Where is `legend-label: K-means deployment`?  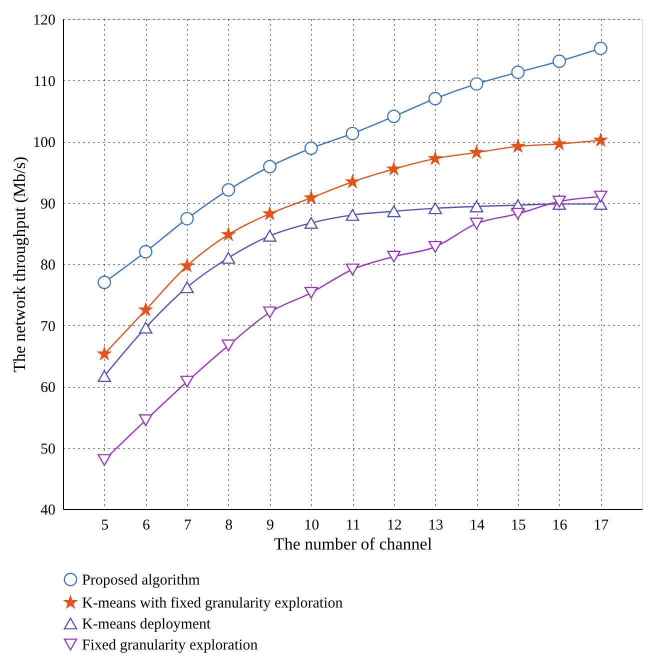
legend-label: K-means deployment is located at coordinates (147, 624).